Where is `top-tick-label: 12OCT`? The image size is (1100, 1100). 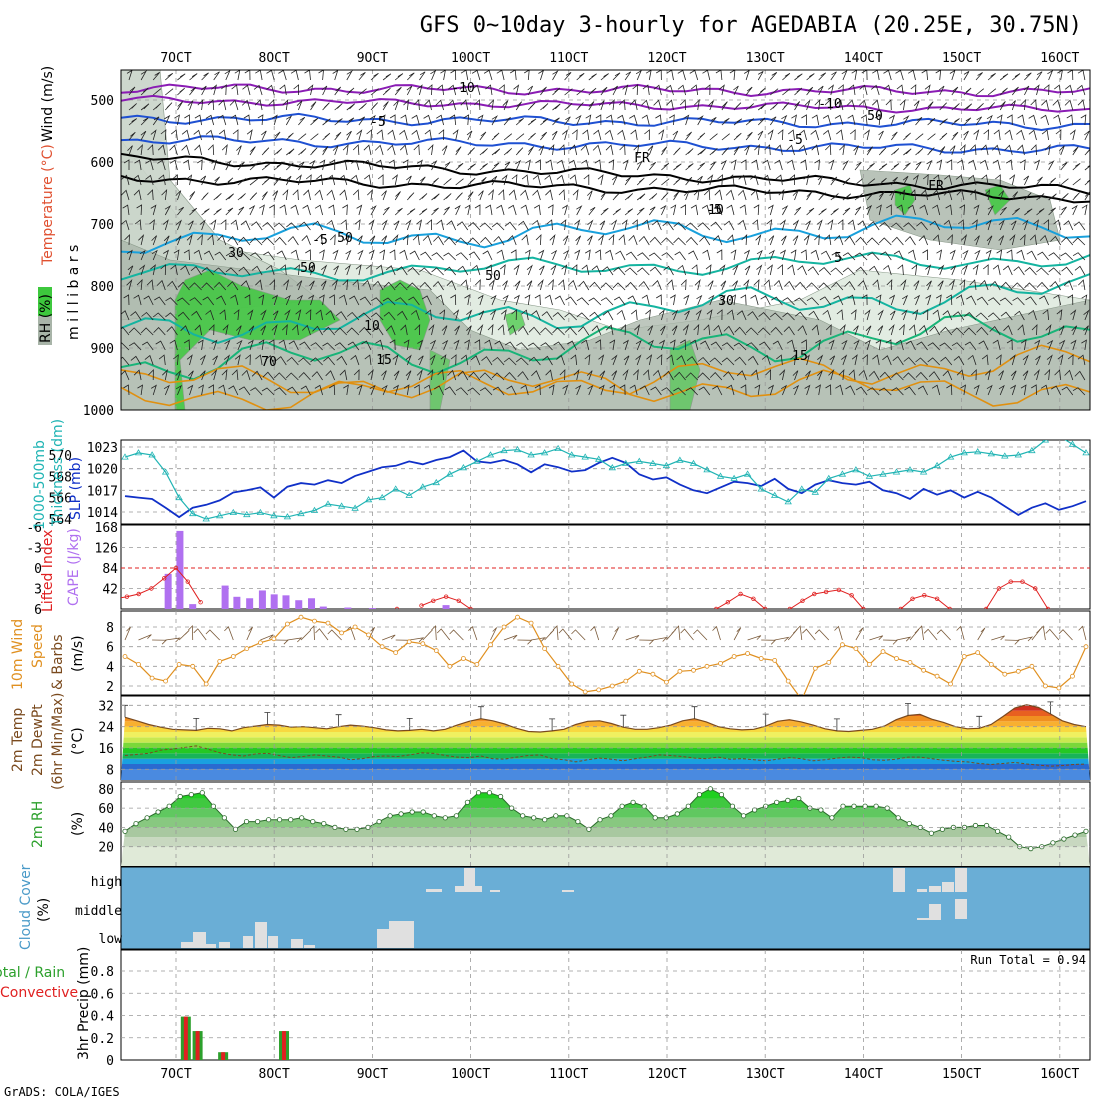
top-tick-label: 12OCT is located at coordinates (666, 58).